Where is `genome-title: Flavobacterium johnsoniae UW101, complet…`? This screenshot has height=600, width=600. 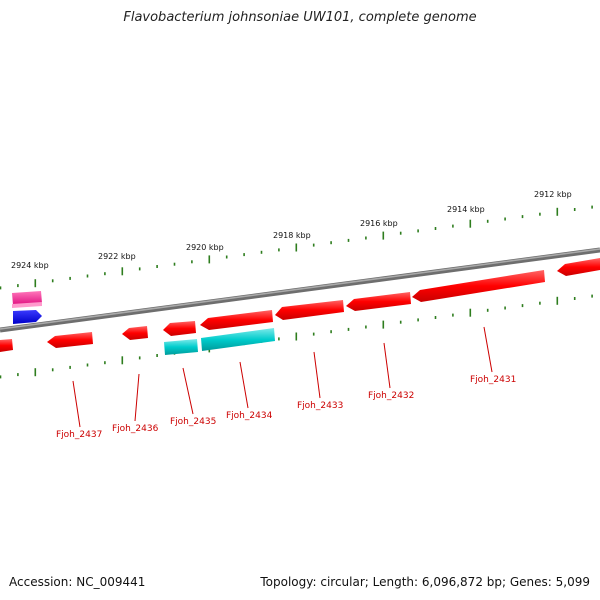 genome-title: Flavobacterium johnsoniae UW101, complet… is located at coordinates (300, 17).